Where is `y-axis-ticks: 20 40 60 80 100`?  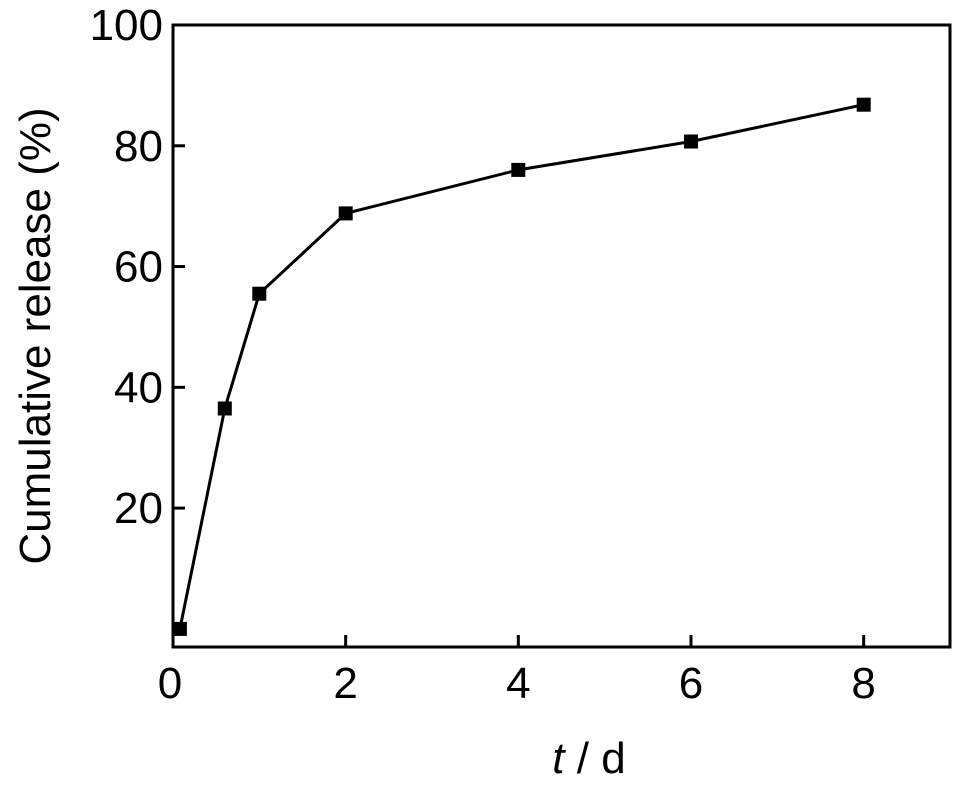 y-axis-ticks: 20 40 60 80 100 is located at coordinates (137, 267).